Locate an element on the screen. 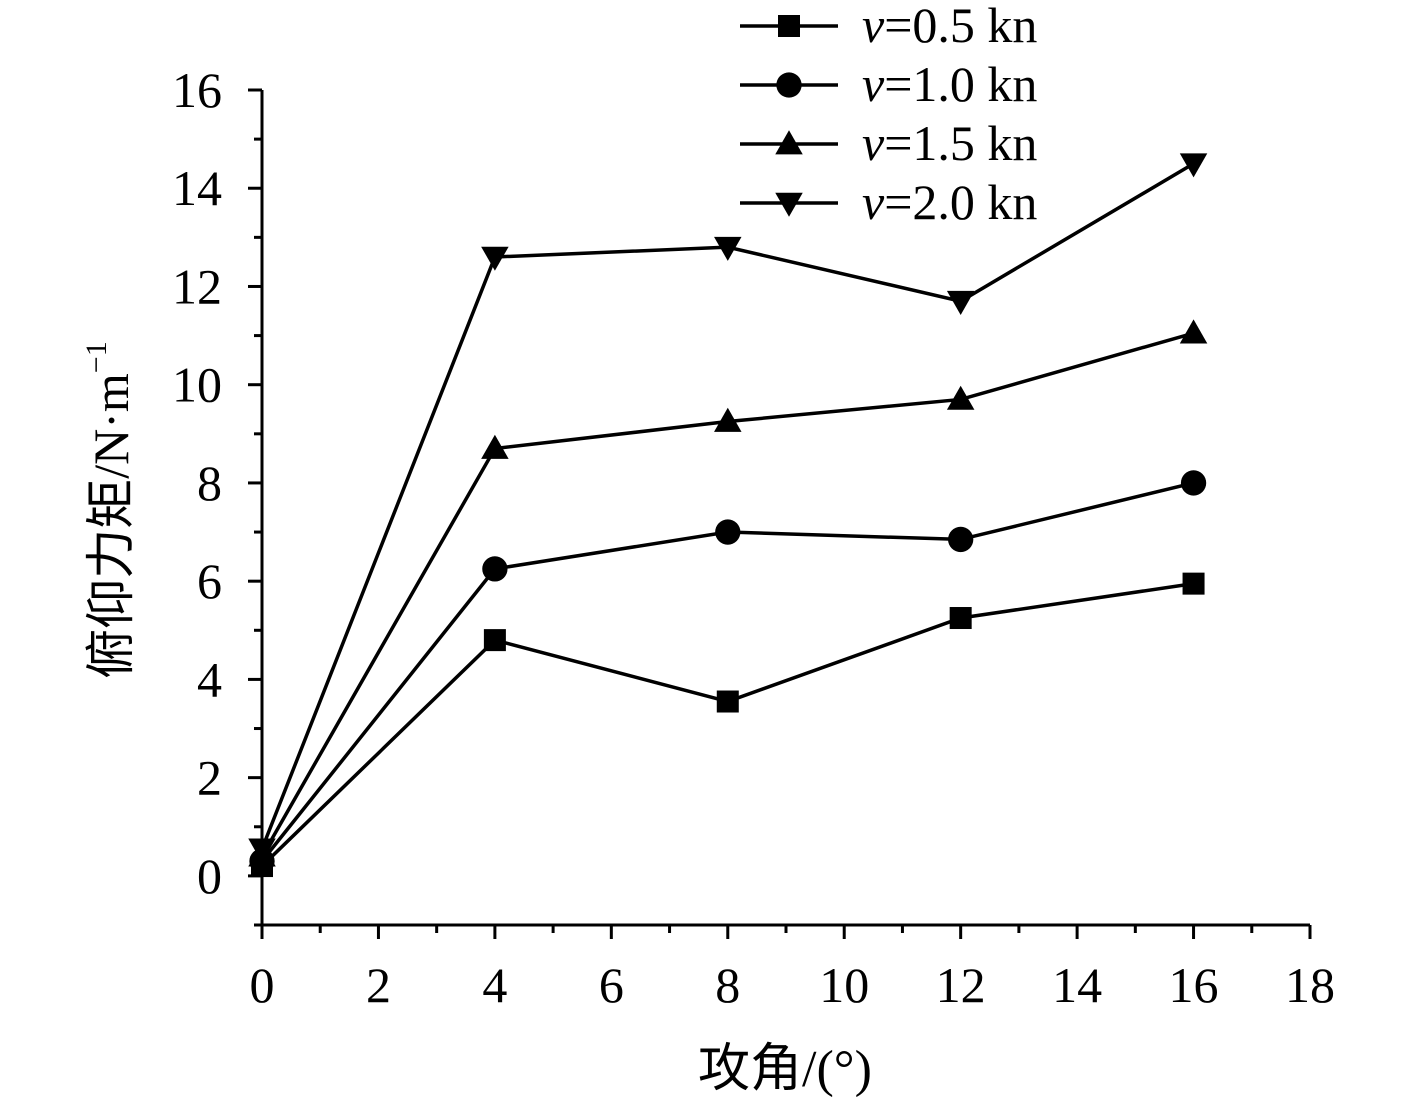 The image size is (1417, 1097). legend-label-rest: =1.0 kn is located at coordinates (960, 84).